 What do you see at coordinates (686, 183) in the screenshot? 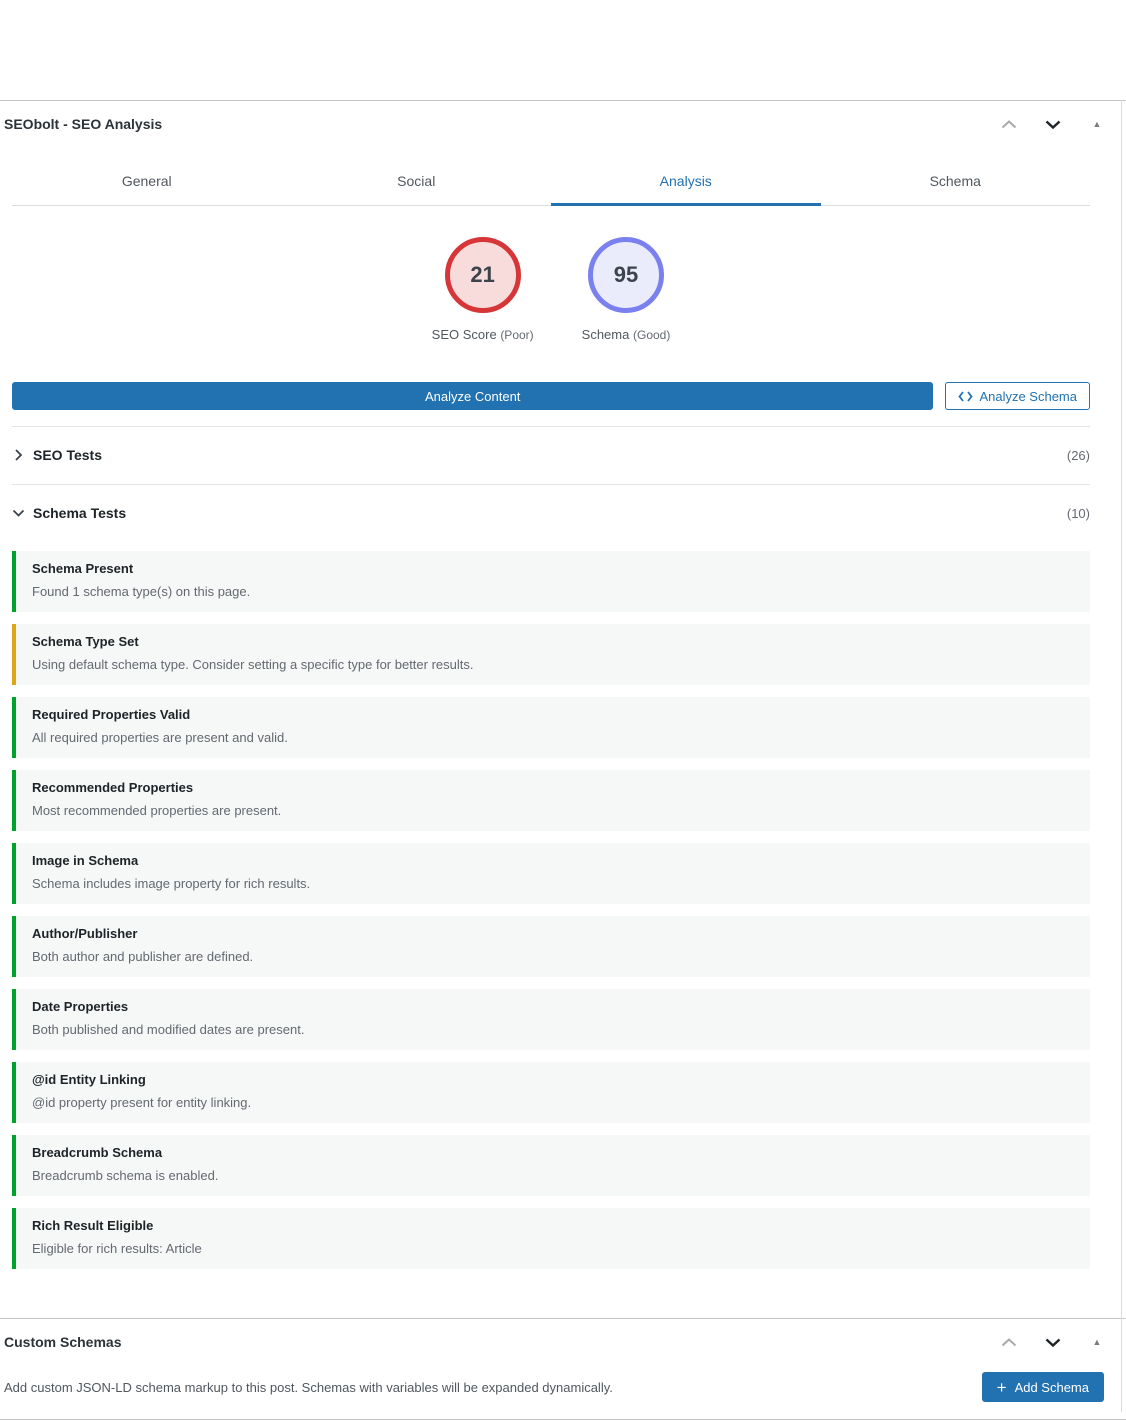
I see `tab-analysis: Analysis` at bounding box center [686, 183].